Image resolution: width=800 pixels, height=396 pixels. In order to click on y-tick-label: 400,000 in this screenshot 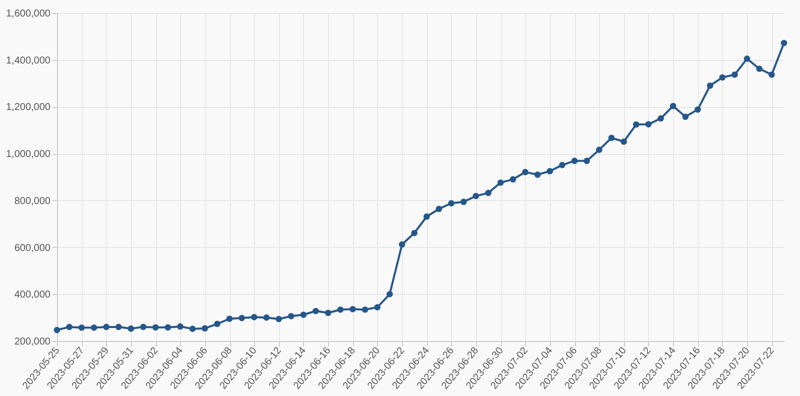, I will do `click(32, 295)`.